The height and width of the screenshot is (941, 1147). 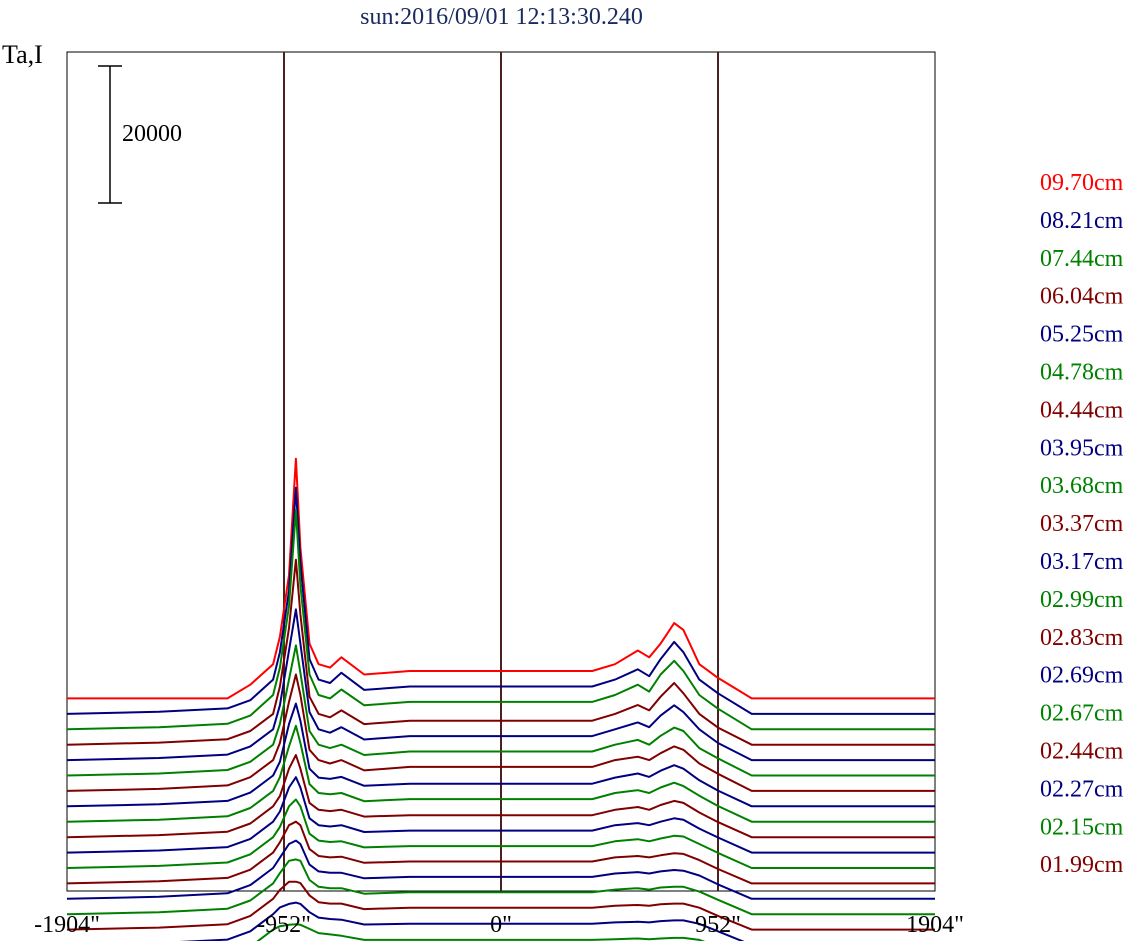 What do you see at coordinates (1082, 259) in the screenshot?
I see `legend-item-07.44cm: 07.44cm` at bounding box center [1082, 259].